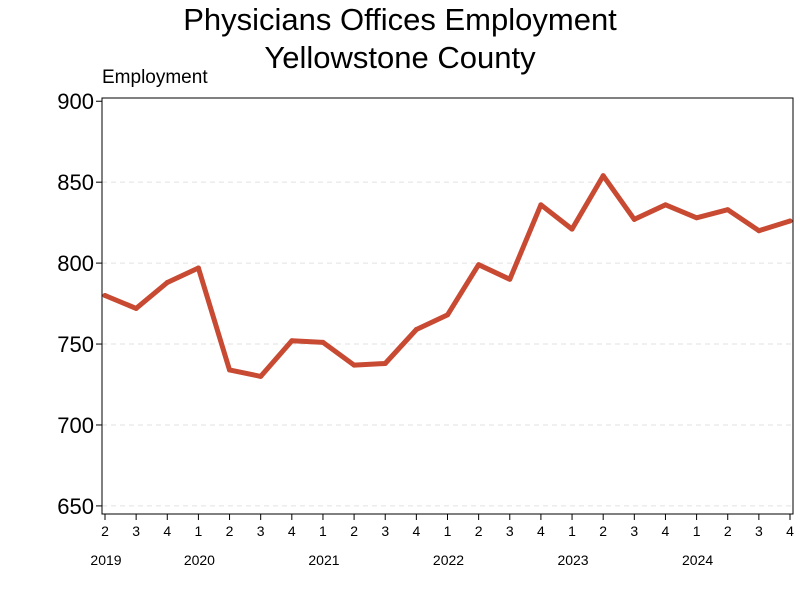 The width and height of the screenshot is (800, 600). I want to click on y-tick-label: 900, so click(75, 101).